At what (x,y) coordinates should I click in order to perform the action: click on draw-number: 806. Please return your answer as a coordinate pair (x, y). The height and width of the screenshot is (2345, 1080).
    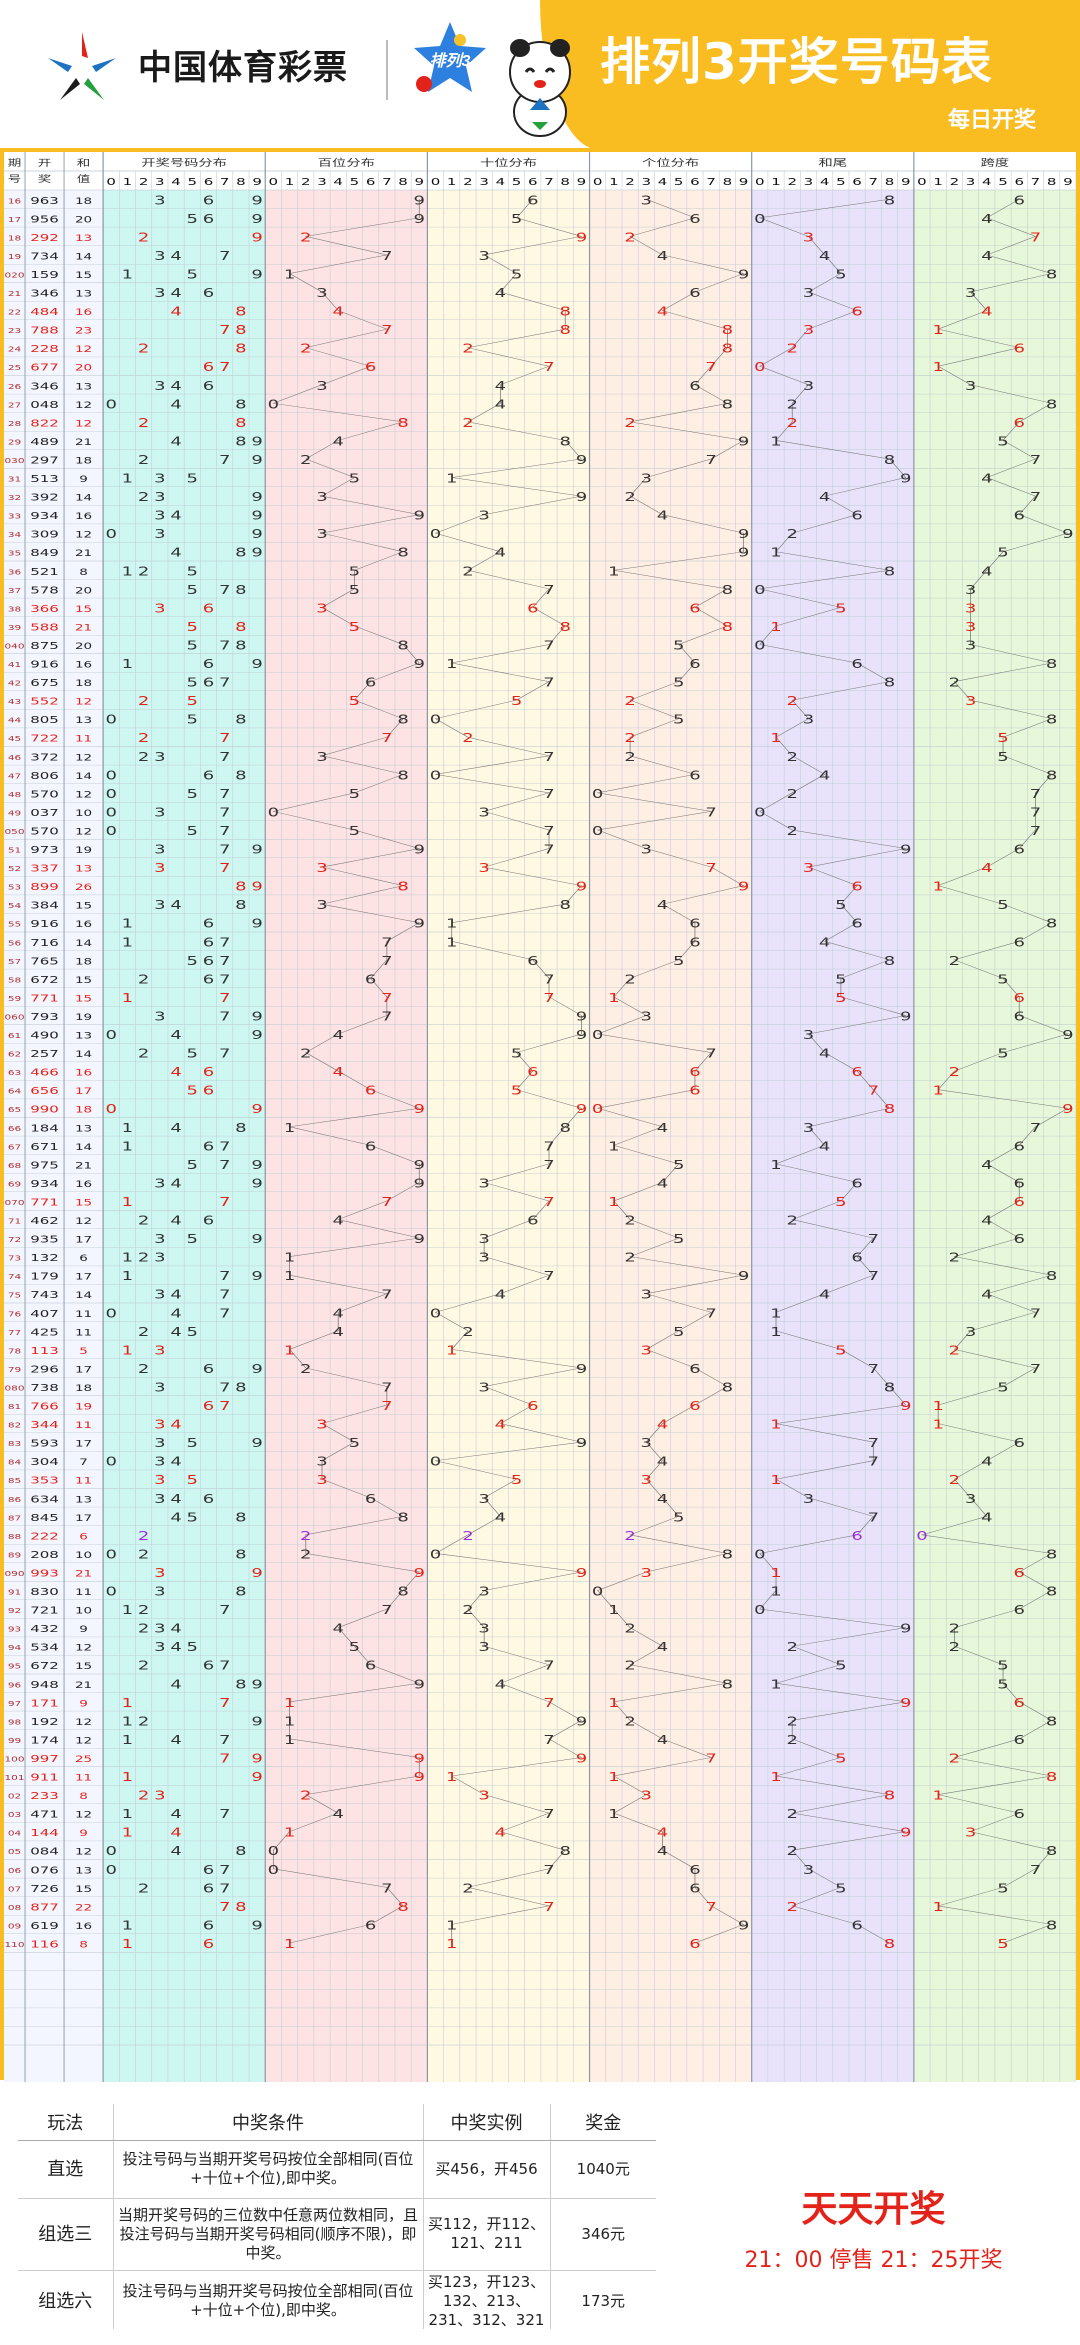
    Looking at the image, I should click on (44, 776).